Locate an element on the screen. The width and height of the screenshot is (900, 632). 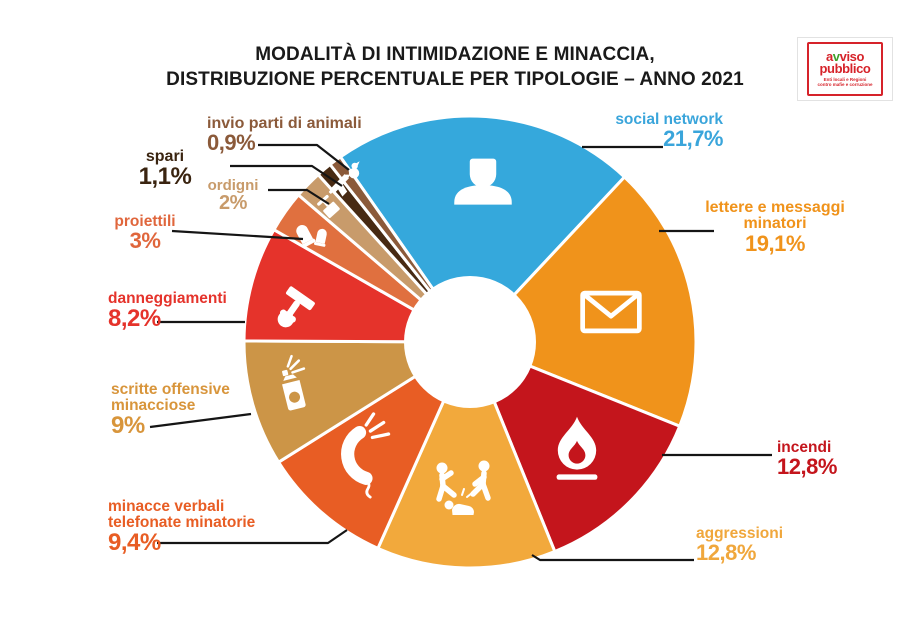
leader-line-spari is located at coordinates (286, 175).